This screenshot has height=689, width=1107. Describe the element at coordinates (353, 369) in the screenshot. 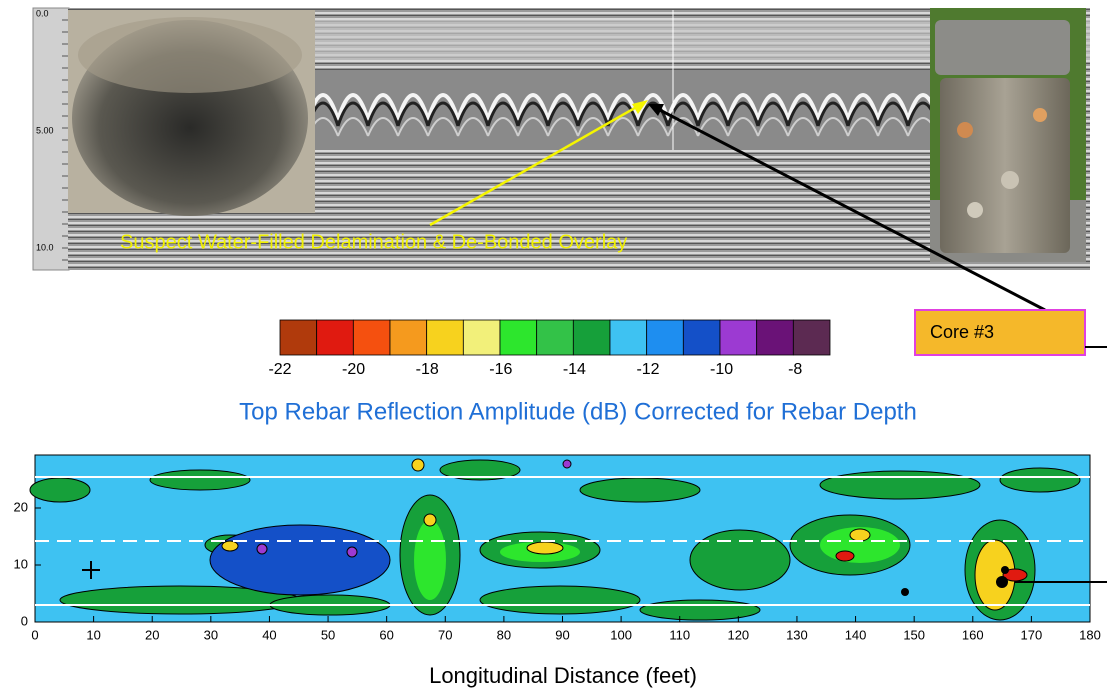

I see `colorbar-label: -20` at that location.